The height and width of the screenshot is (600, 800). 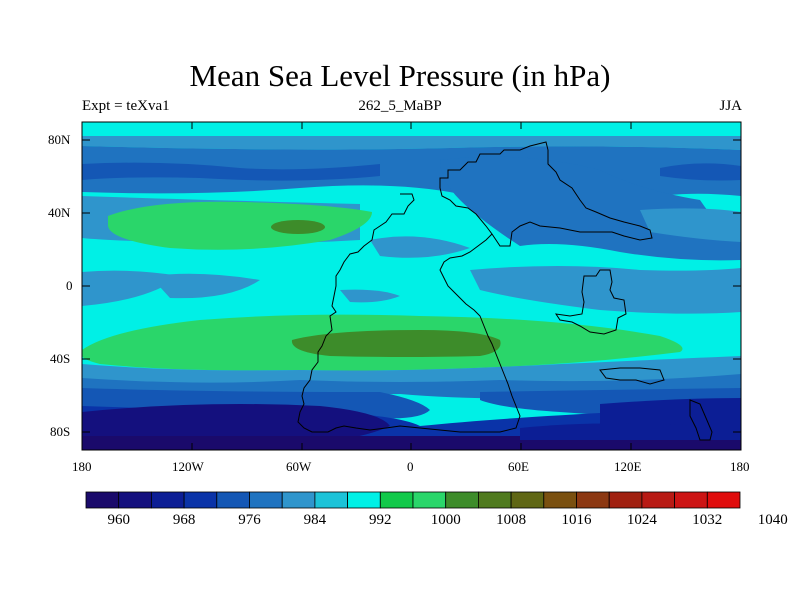 What do you see at coordinates (59, 139) in the screenshot?
I see `y-tick-label: 80N` at bounding box center [59, 139].